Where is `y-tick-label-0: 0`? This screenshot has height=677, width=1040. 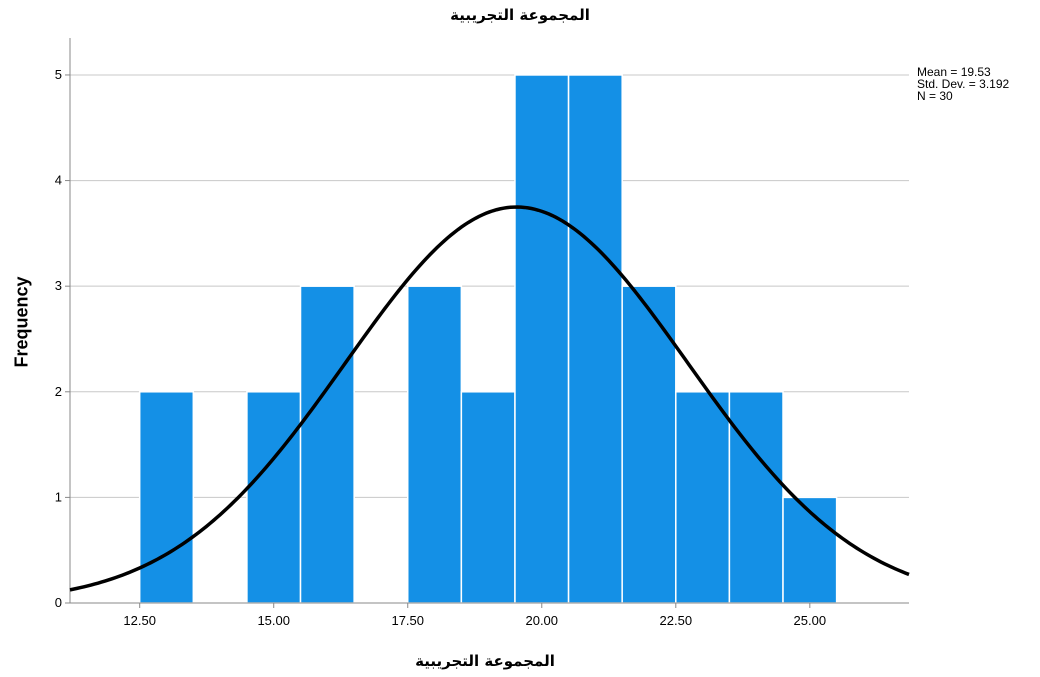
y-tick-label-0: 0 is located at coordinates (58, 602).